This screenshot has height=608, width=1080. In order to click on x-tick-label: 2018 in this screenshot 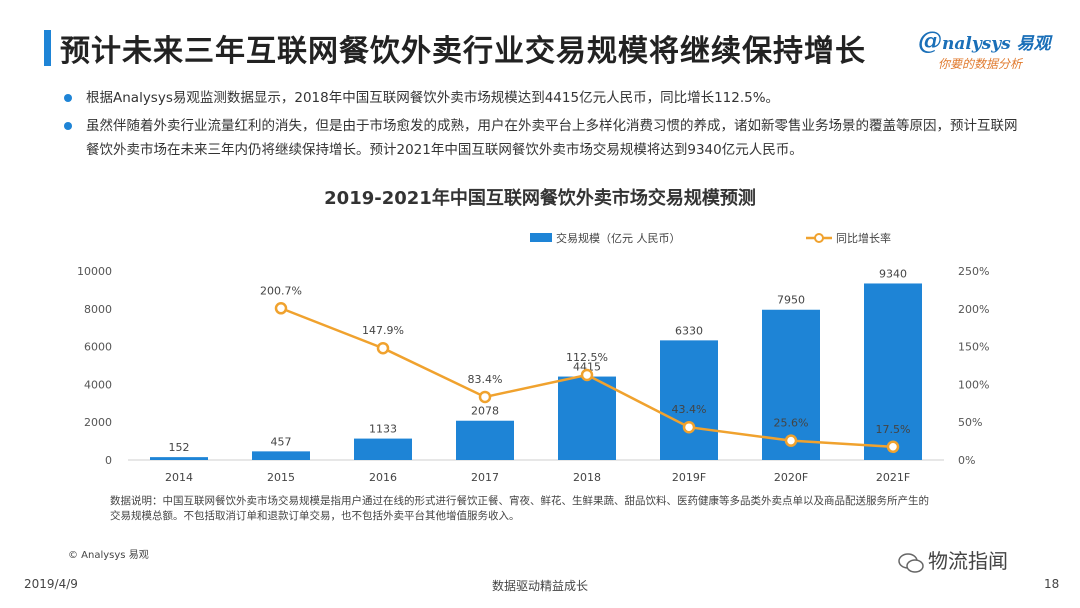, I will do `click(587, 477)`.